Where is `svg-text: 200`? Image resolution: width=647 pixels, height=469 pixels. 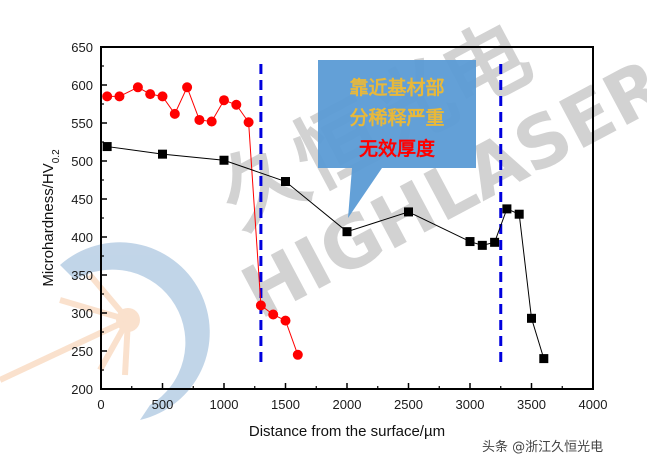
svg-text: 200 is located at coordinates (82, 389).